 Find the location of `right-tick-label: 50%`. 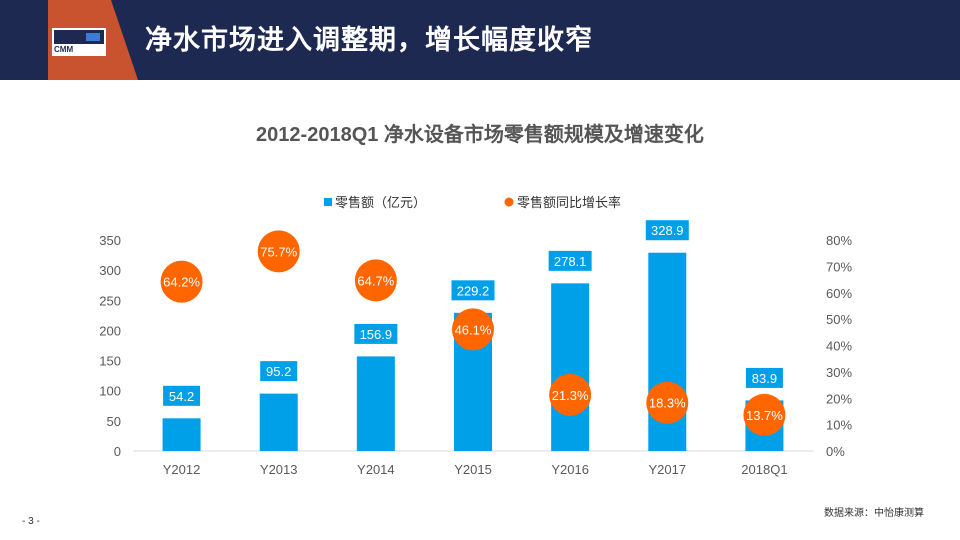

right-tick-label: 50% is located at coordinates (839, 319).